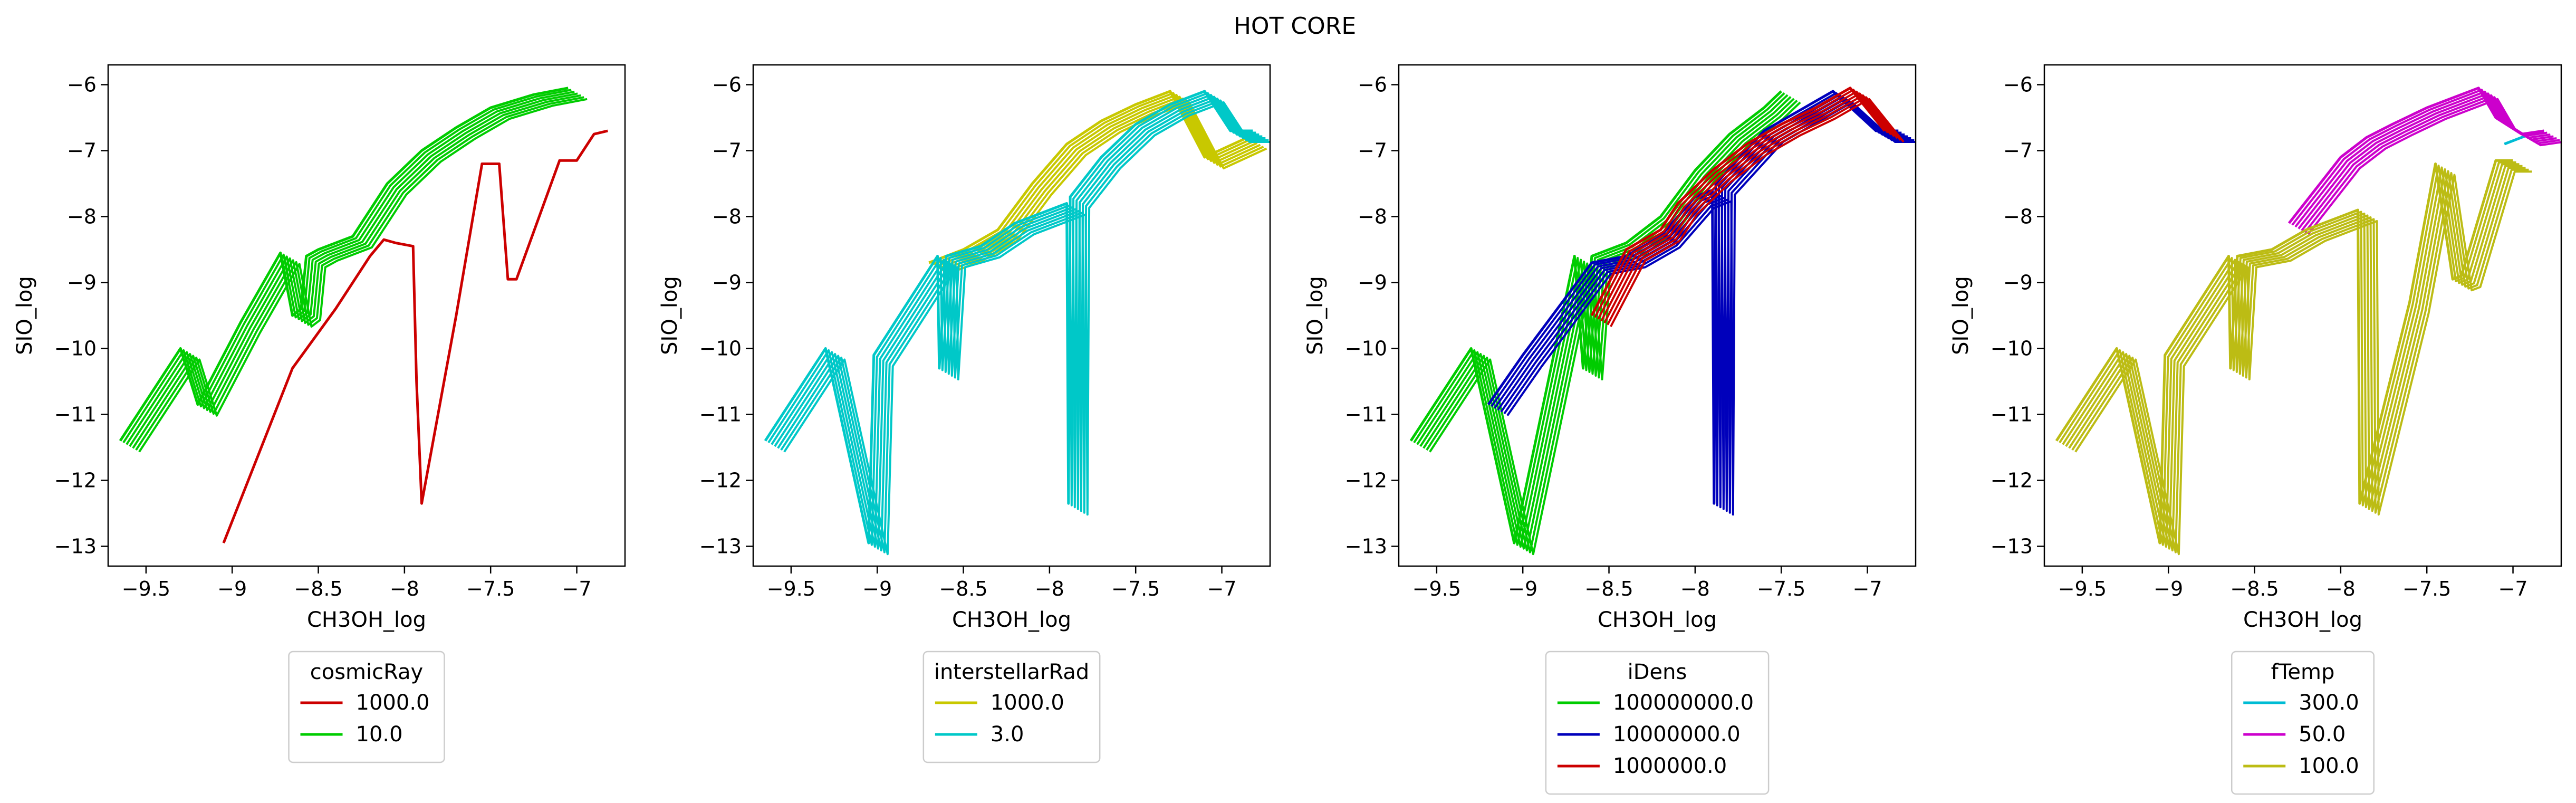 The height and width of the screenshot is (803, 2576). Describe the element at coordinates (1684, 703) in the screenshot. I see `legend-entry-label: 100000000.0` at that location.